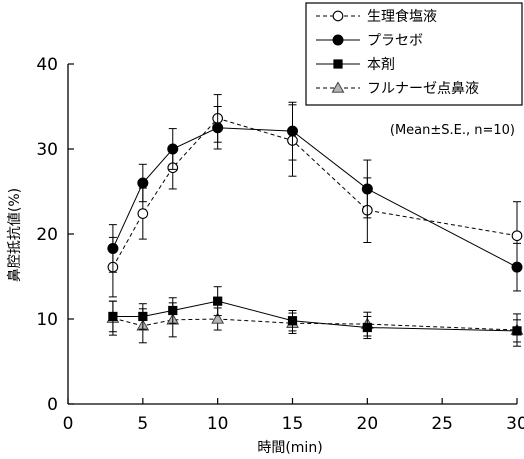 The width and height of the screenshot is (524, 459). Describe the element at coordinates (68, 424) in the screenshot. I see `x-tick-label: 0` at that location.